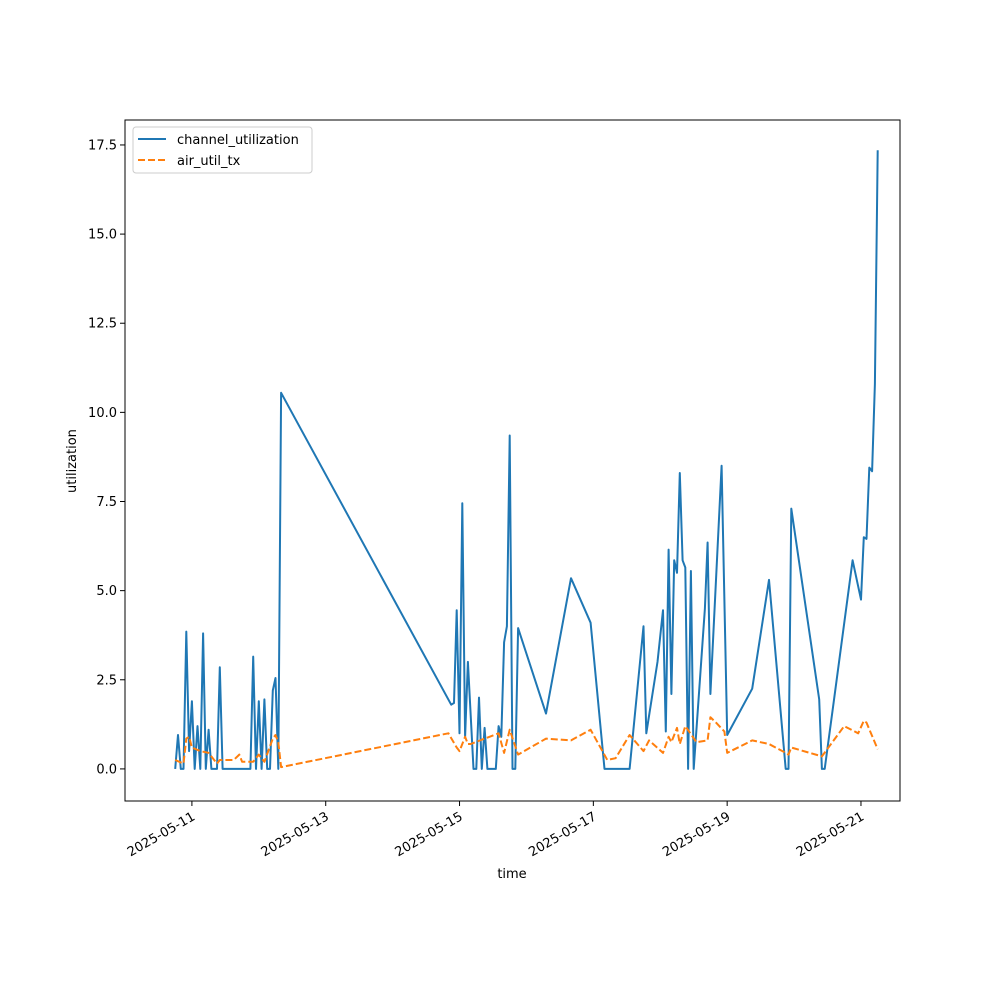 Image resolution: width=1000 pixels, height=1000 pixels. I want to click on legend-box, so click(222, 150).